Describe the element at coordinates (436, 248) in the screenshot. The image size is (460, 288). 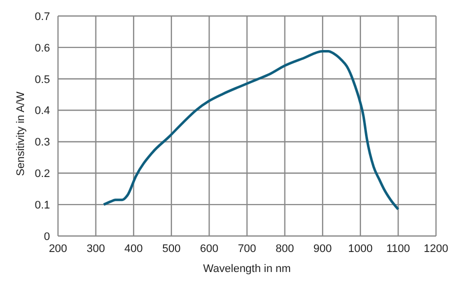
I see `x-tick-label: 1200` at that location.